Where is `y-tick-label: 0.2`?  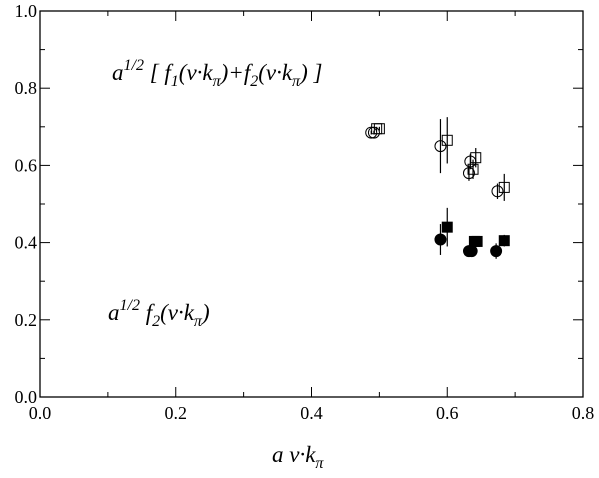
y-tick-label: 0.2 is located at coordinates (26, 320).